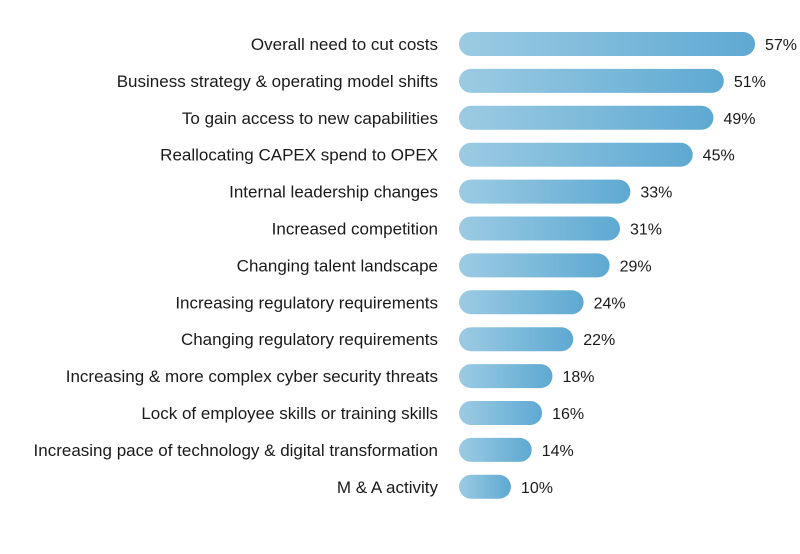 The width and height of the screenshot is (800, 554). What do you see at coordinates (388, 487) in the screenshot?
I see `category-label: M & A activity` at bounding box center [388, 487].